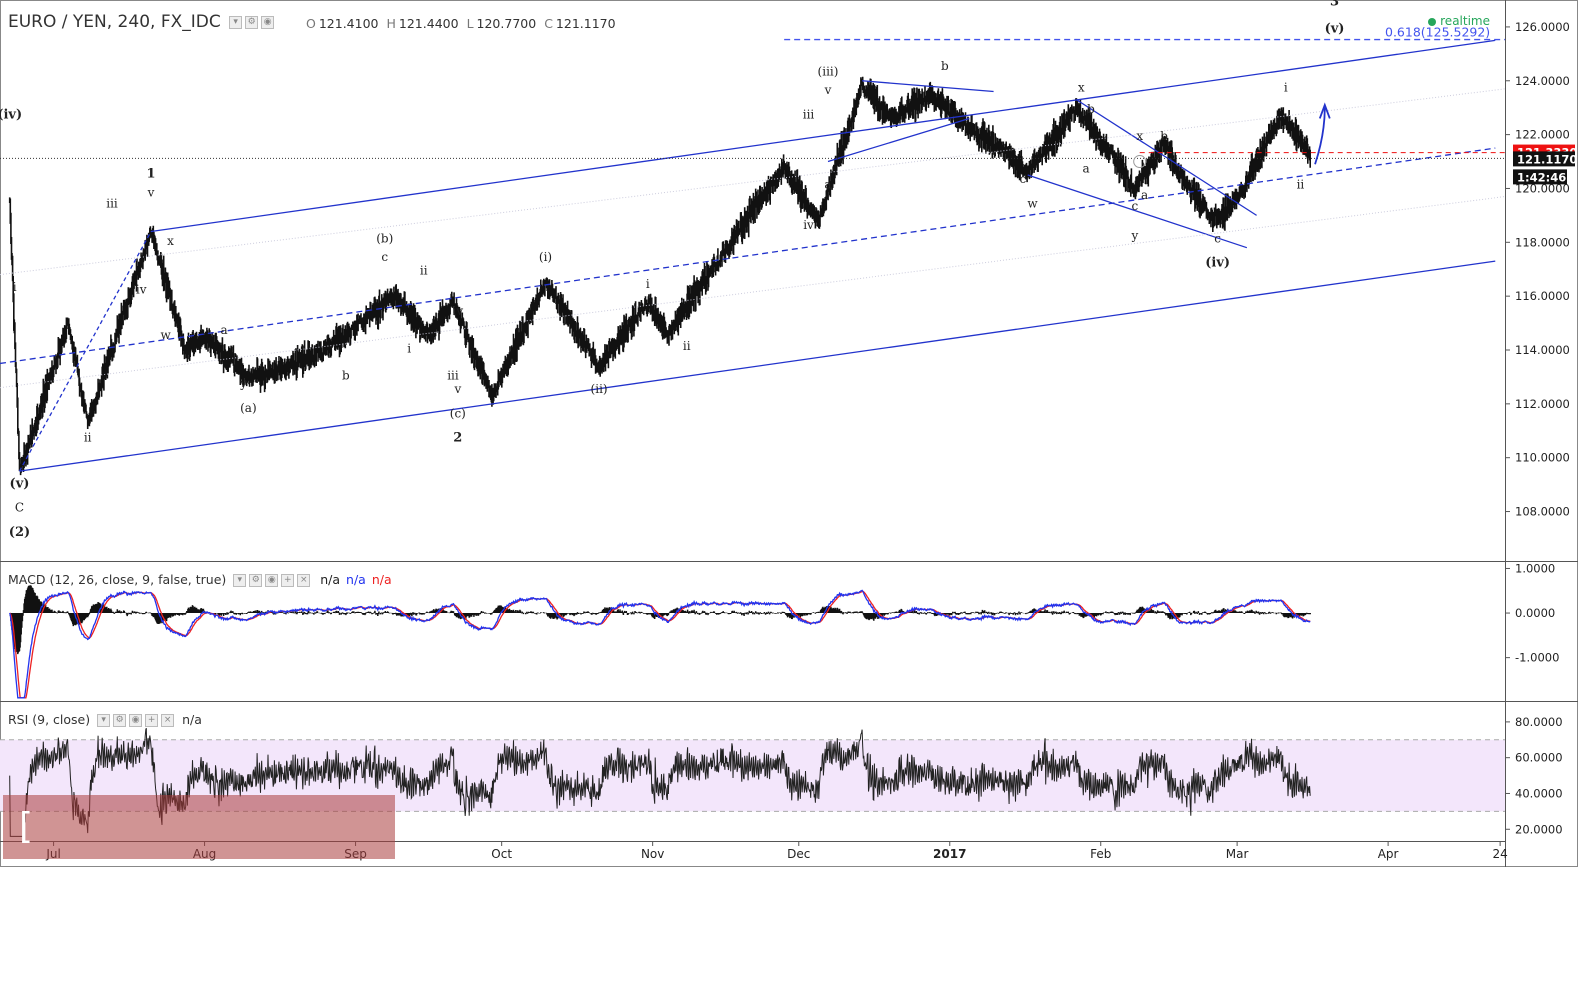 Image resolution: width=1578 pixels, height=987 pixels. What do you see at coordinates (1535, 568) in the screenshot?
I see `macd-ytick-label-0: 1.0000` at bounding box center [1535, 568].